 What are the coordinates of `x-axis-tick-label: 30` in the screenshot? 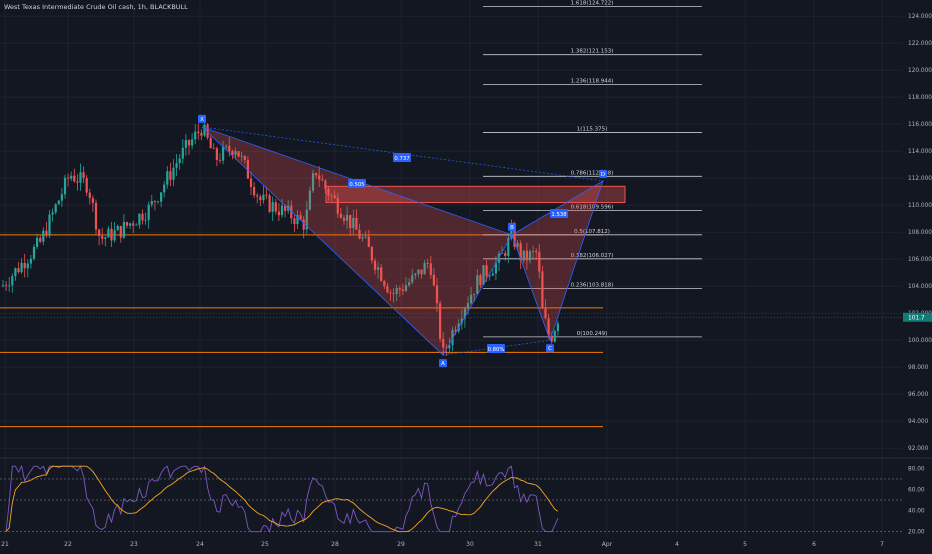 It's located at (470, 544).